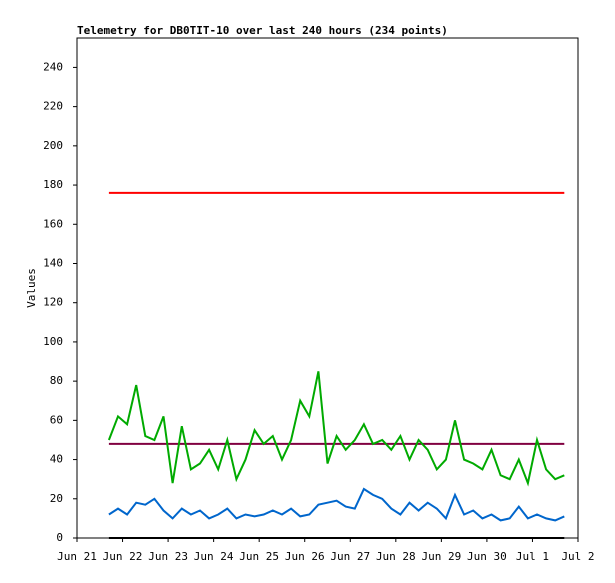 The image size is (615, 583). I want to click on x-tick-label: Jun 29, so click(441, 556).